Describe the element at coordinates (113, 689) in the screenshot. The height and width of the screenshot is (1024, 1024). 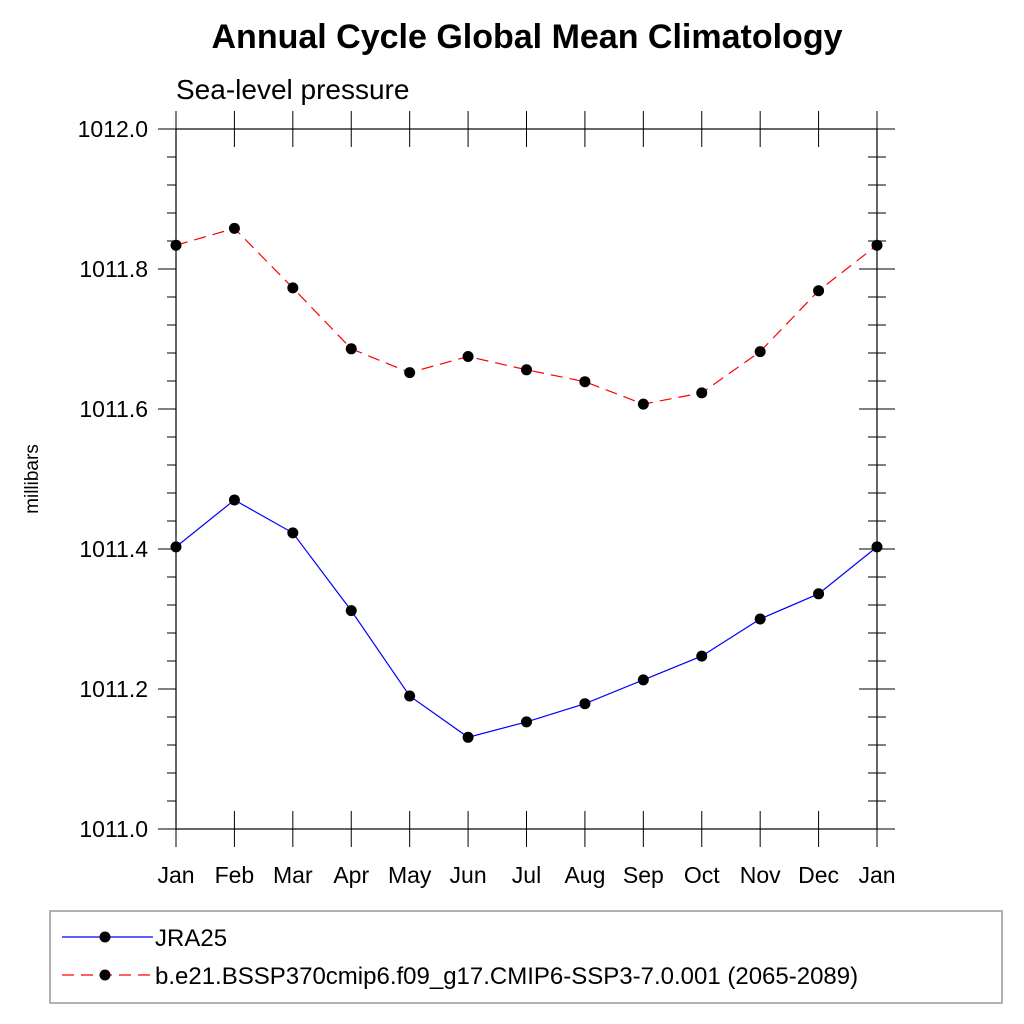
I see `y-tick-label: 1011.2` at that location.